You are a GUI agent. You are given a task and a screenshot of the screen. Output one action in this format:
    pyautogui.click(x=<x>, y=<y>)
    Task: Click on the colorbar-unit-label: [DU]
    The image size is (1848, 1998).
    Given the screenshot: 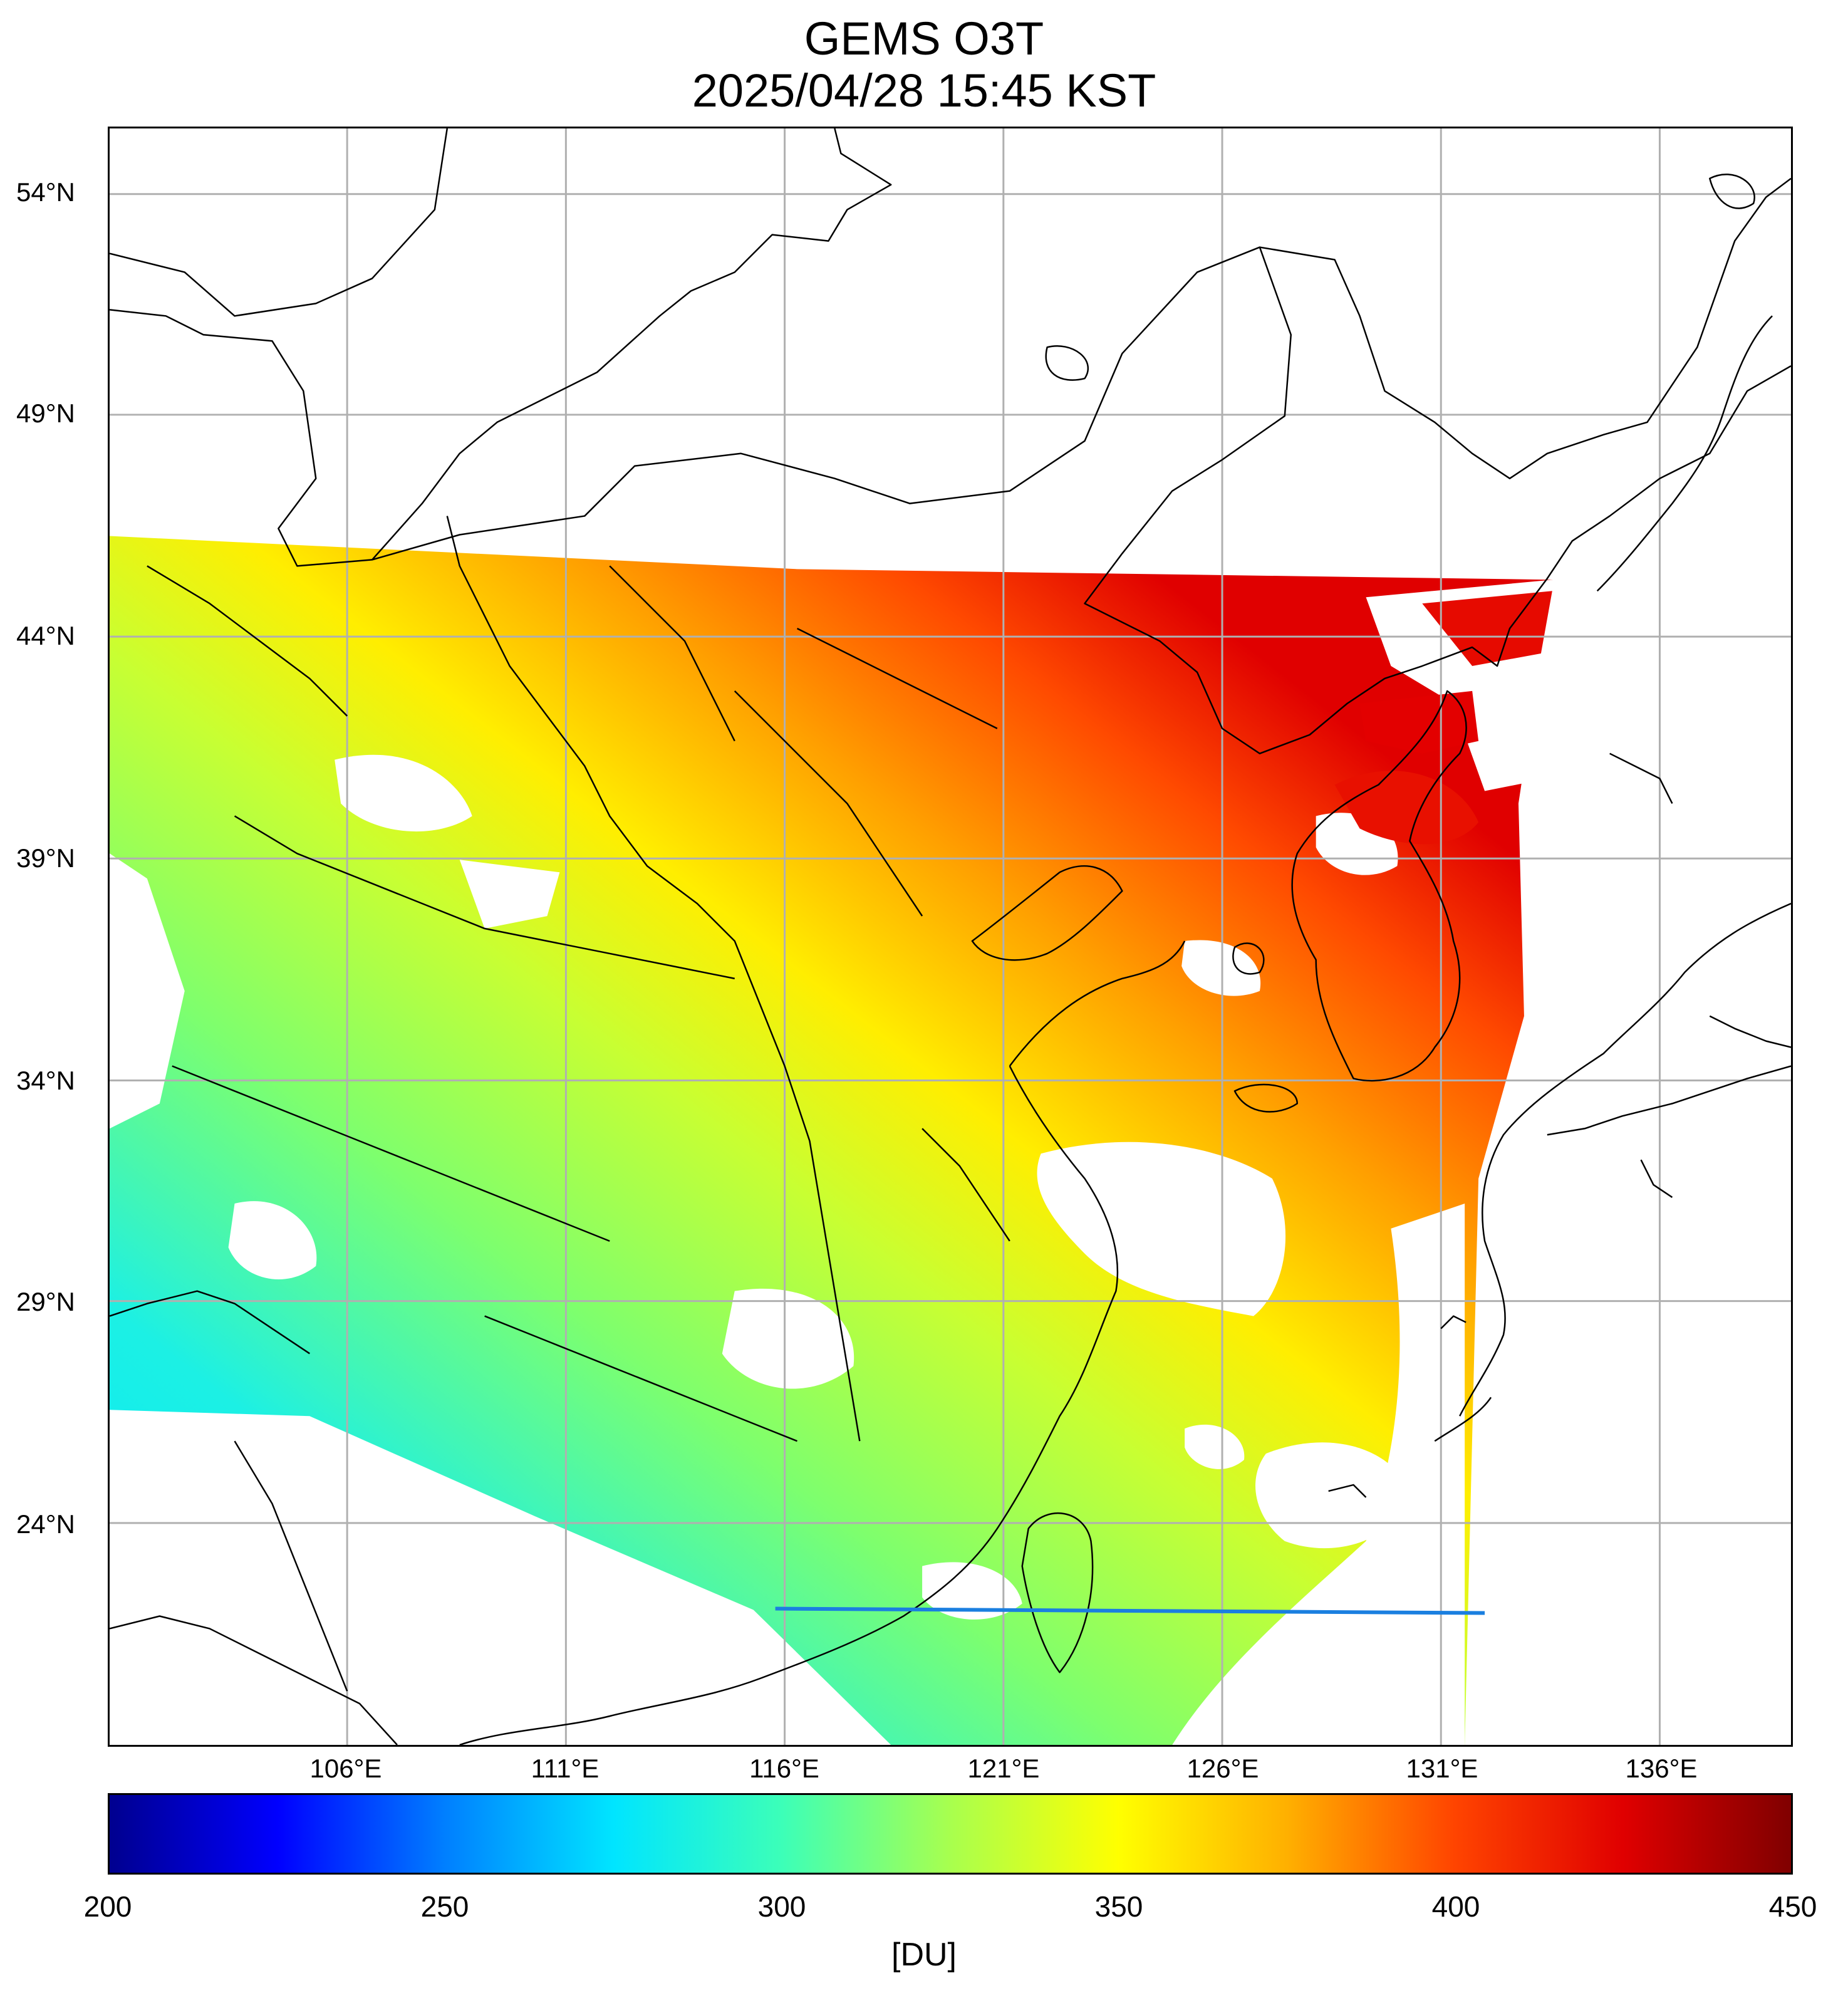 What is the action you would take?
    pyautogui.click(x=924, y=1955)
    